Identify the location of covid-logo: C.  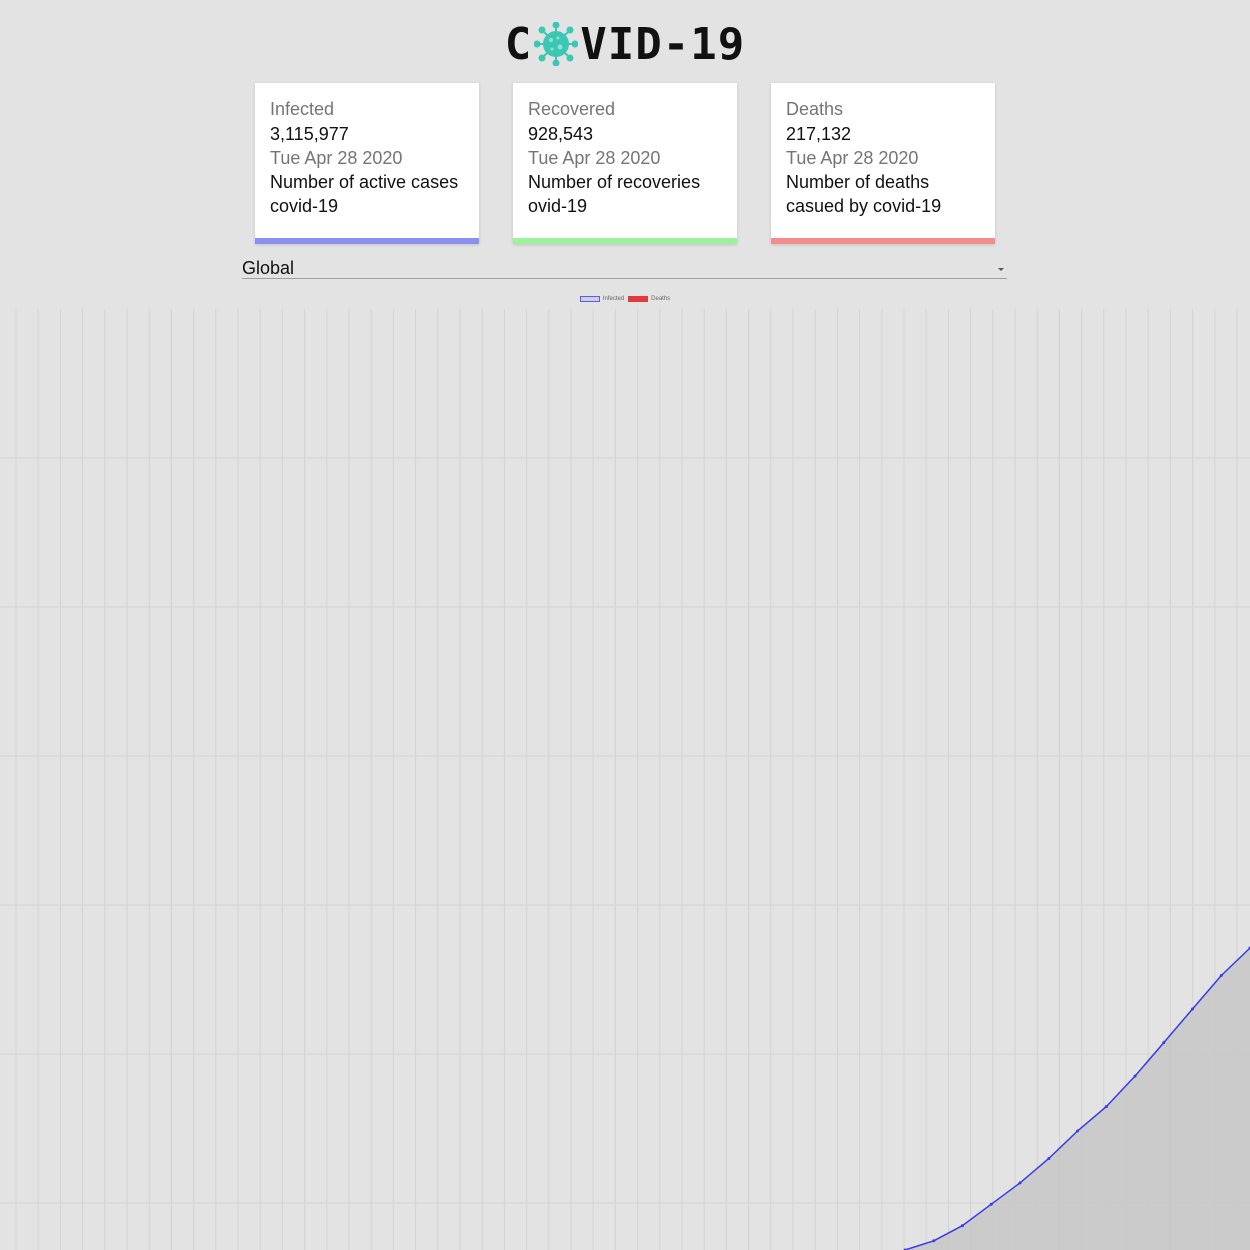
(625, 44).